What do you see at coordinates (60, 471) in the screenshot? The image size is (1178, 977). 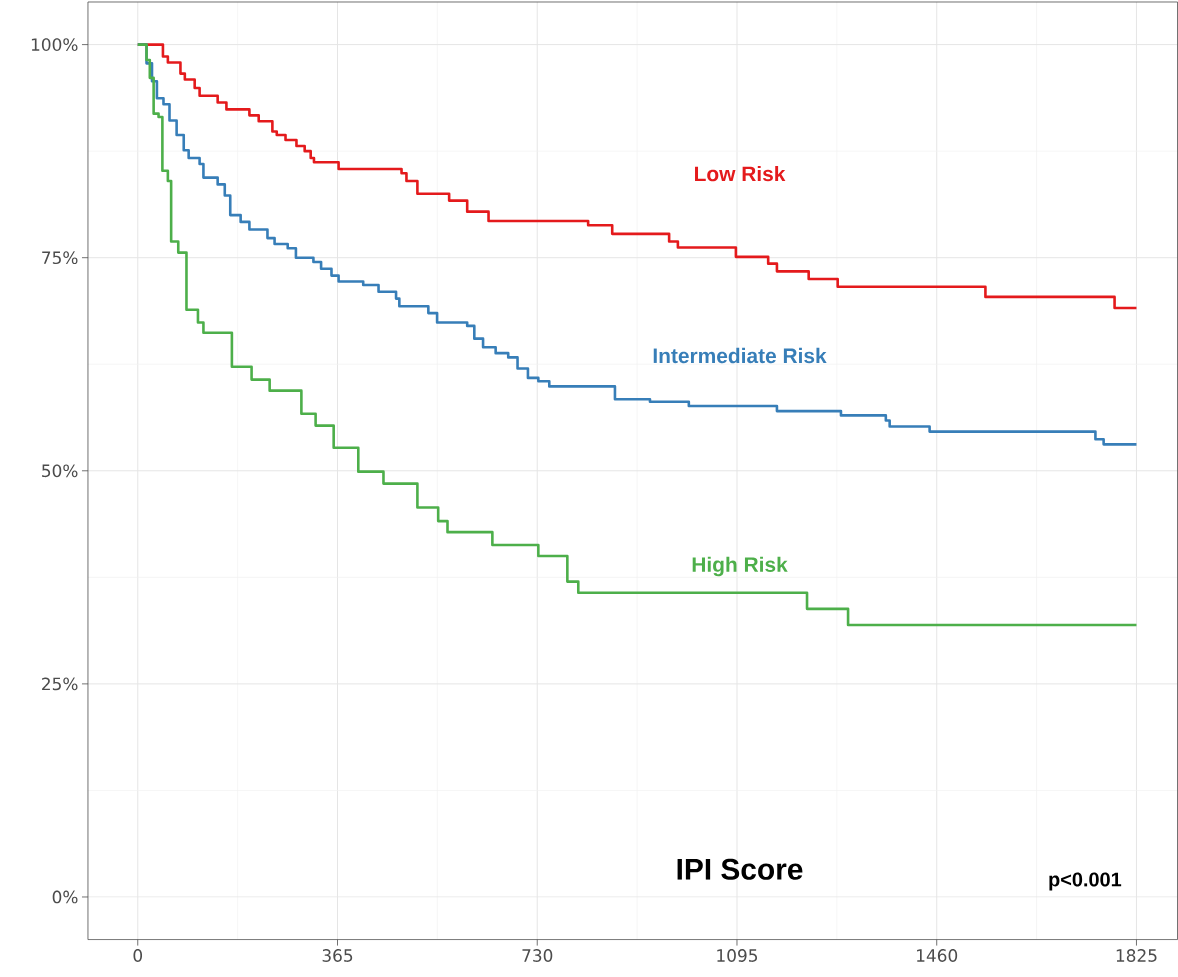 I see `y-tick-label: 50%` at bounding box center [60, 471].